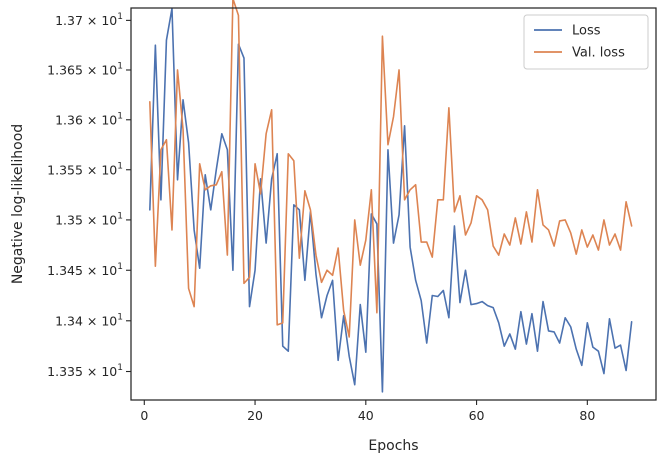  Describe the element at coordinates (255, 415) in the screenshot. I see `x-tick-label: 20` at that location.